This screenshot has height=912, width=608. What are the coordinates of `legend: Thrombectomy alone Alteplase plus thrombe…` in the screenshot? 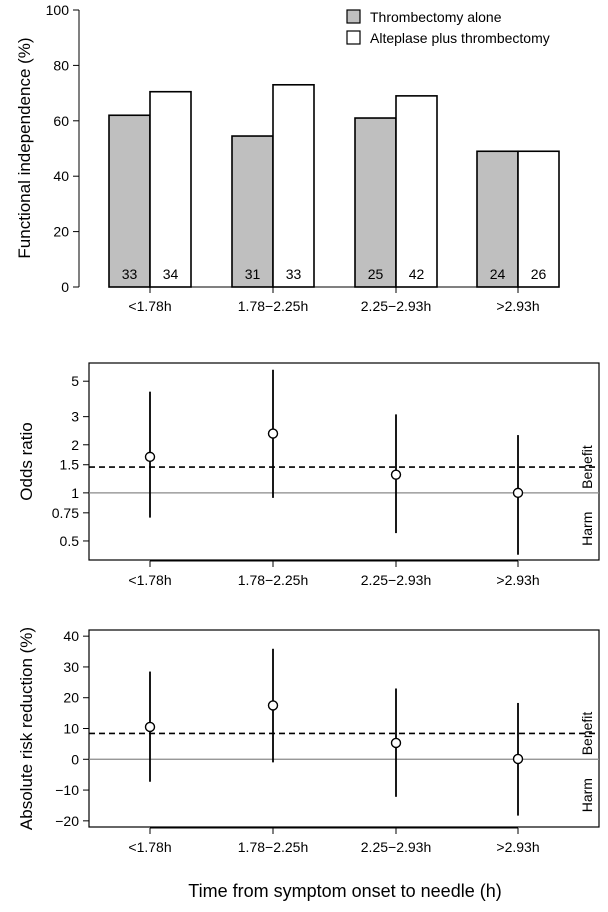 It's located at (448, 27).